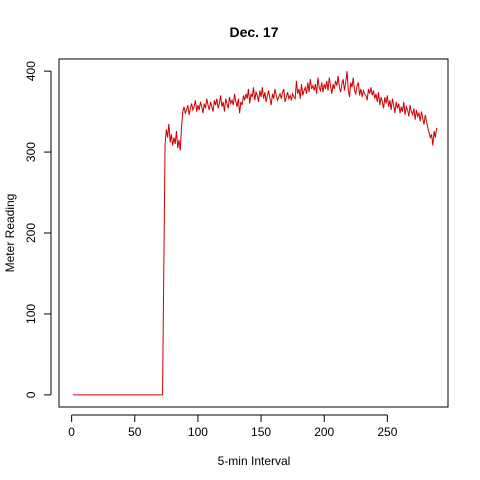  I want to click on chart-title: Dec. 17, so click(253, 32).